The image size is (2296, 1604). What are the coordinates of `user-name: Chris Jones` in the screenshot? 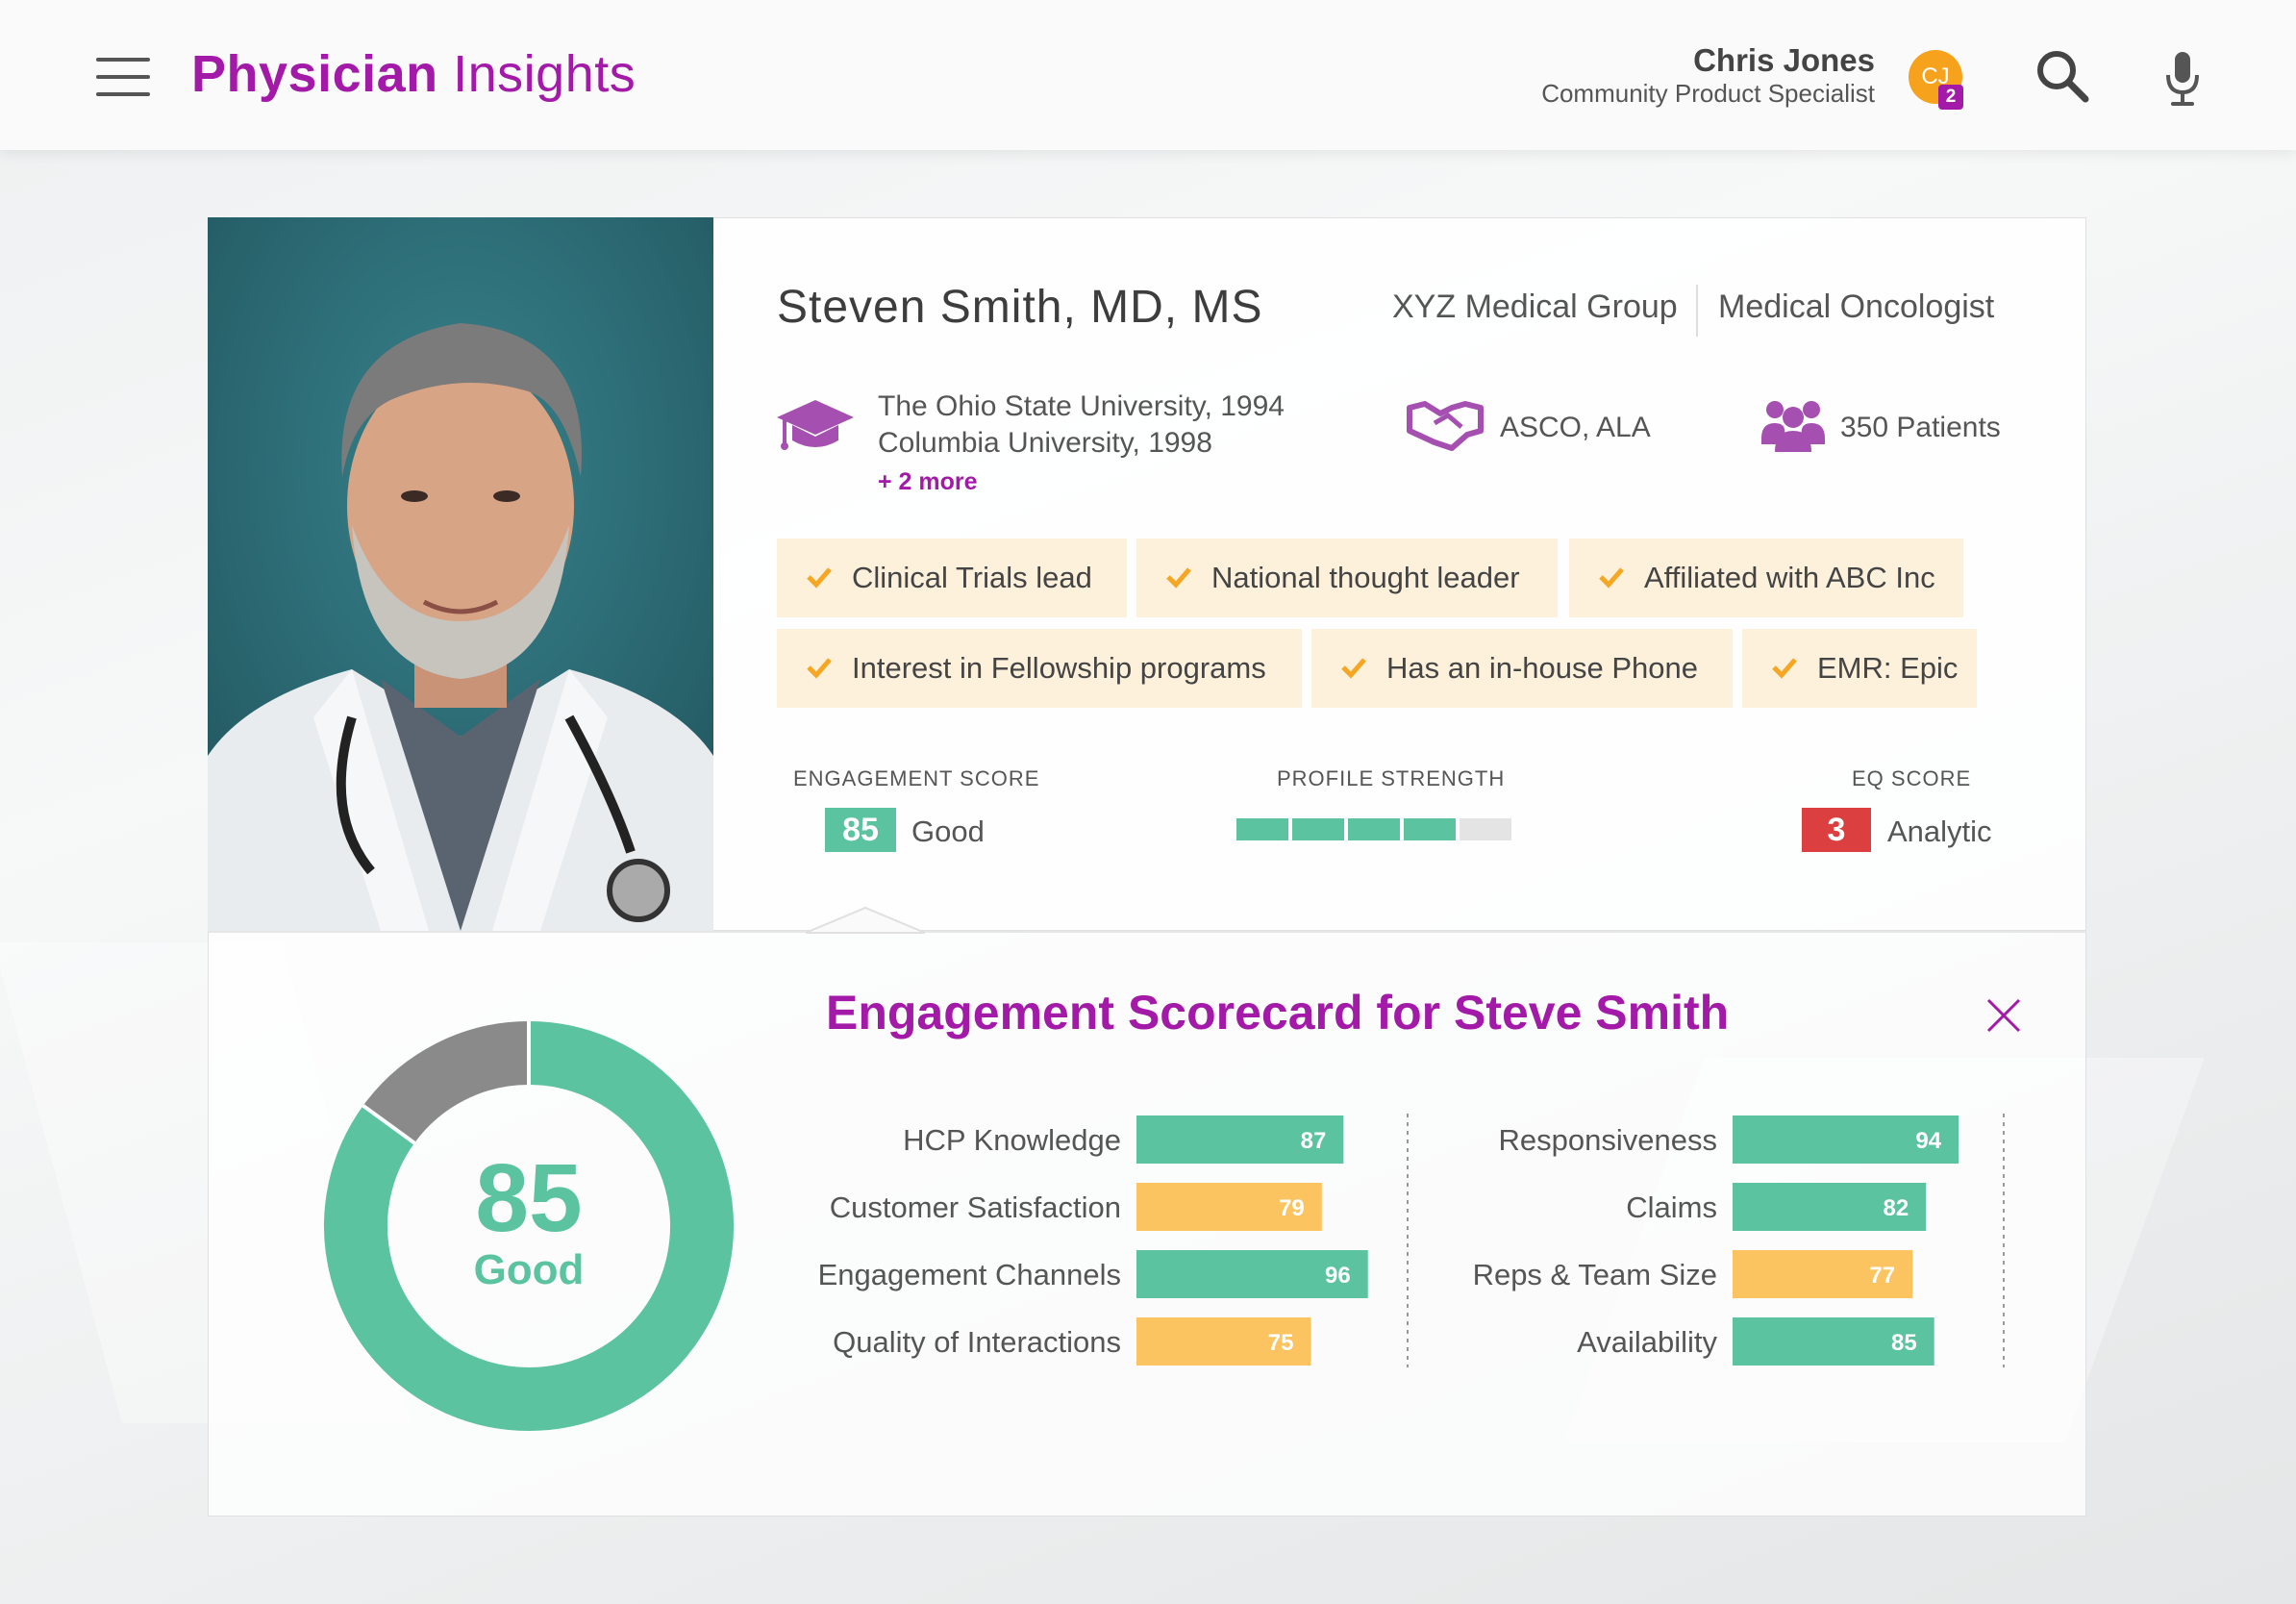 It's located at (1784, 60).